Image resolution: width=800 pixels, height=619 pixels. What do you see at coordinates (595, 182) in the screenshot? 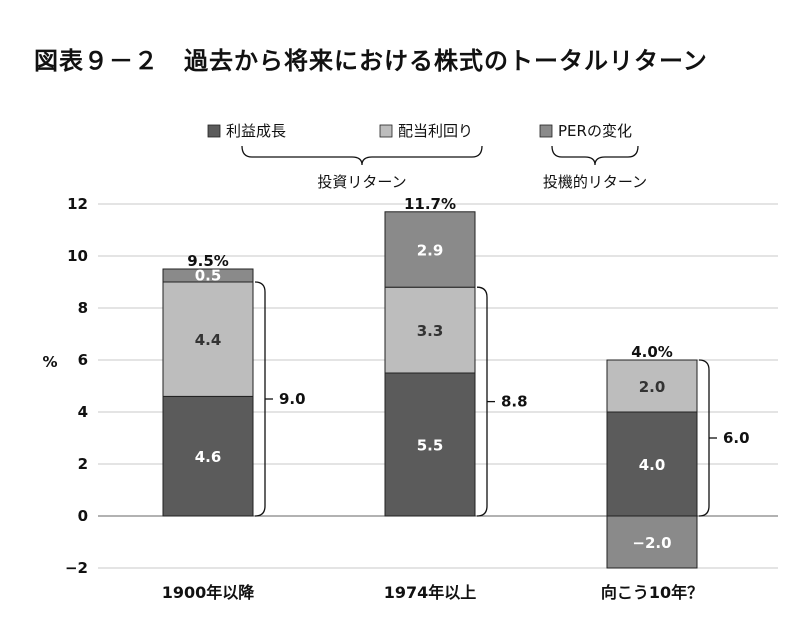
I see `legend-group-speculative-return: 投機的リターン` at bounding box center [595, 182].